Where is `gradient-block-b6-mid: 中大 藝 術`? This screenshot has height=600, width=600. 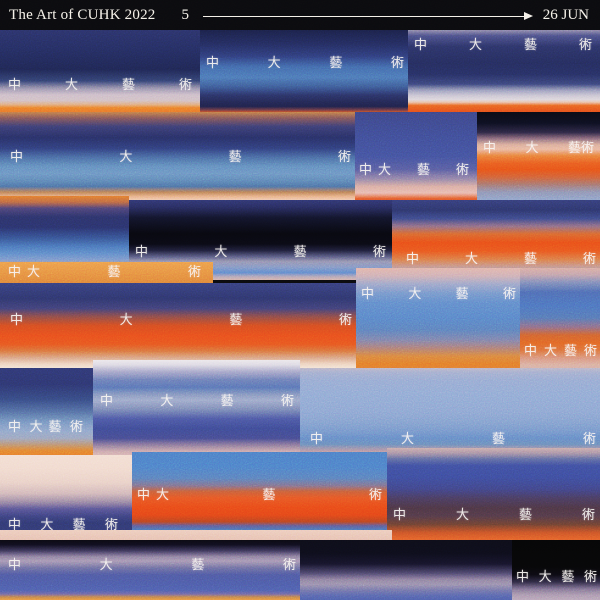 gradient-block-b6-mid: 中大 藝 術 is located at coordinates (259, 493).